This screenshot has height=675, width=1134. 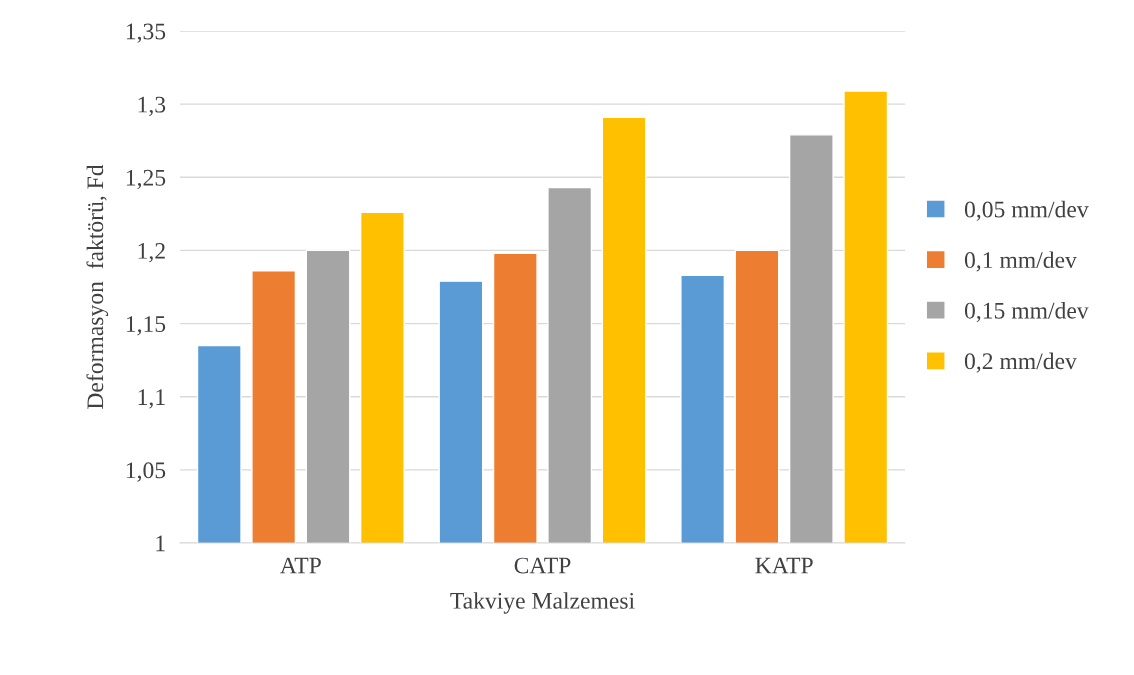 What do you see at coordinates (784, 565) in the screenshot?
I see `x-tick-label: KATP` at bounding box center [784, 565].